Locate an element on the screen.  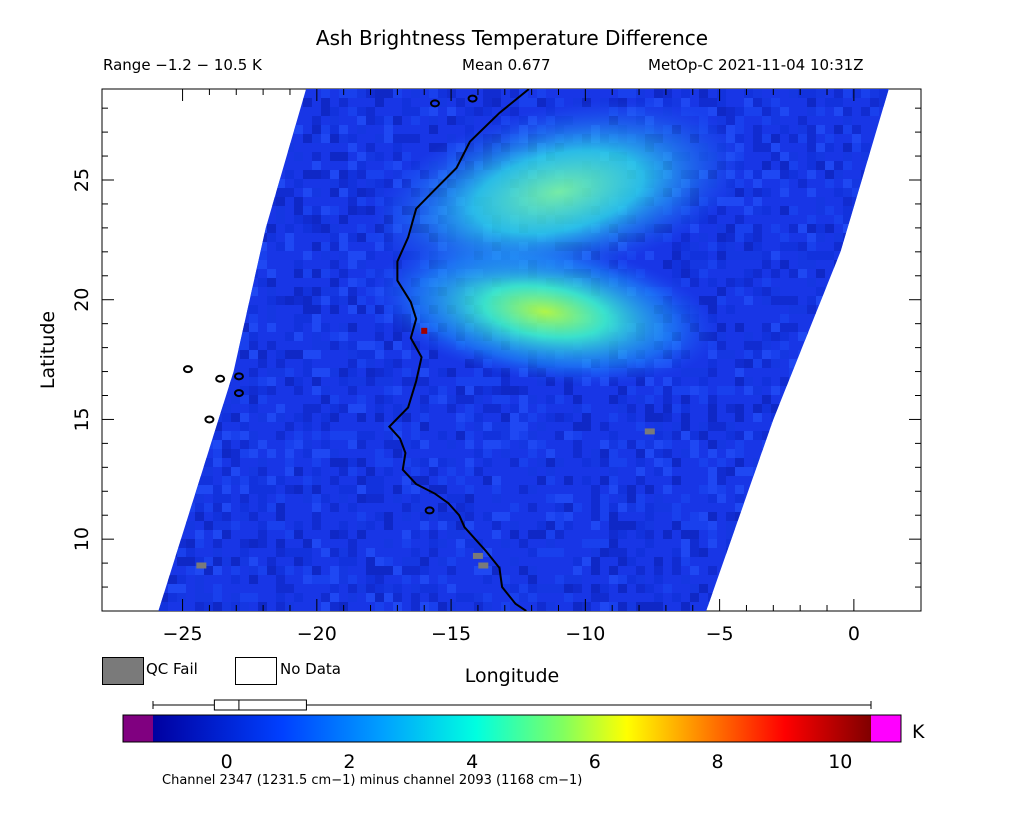
colorbar-tick-label: 0 is located at coordinates (227, 762).